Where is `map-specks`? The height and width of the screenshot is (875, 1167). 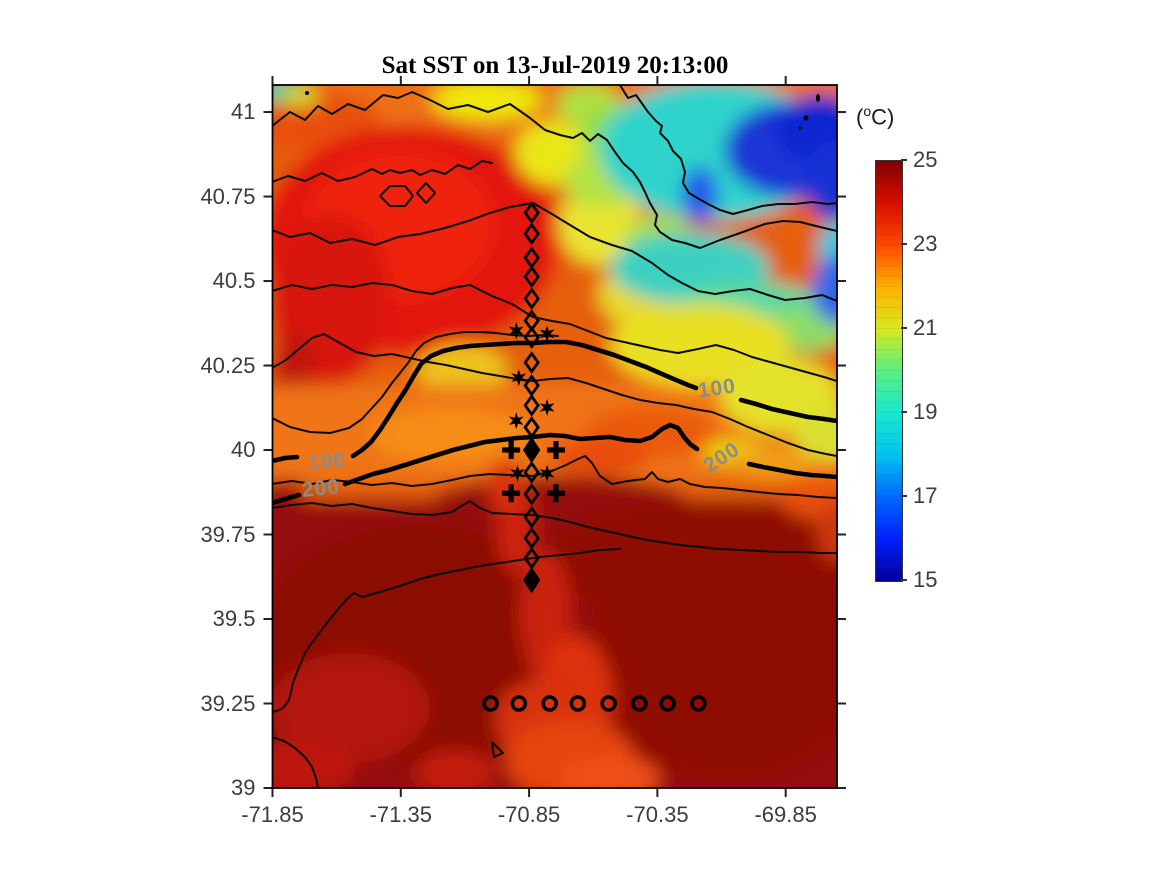
map-specks is located at coordinates (562, 110).